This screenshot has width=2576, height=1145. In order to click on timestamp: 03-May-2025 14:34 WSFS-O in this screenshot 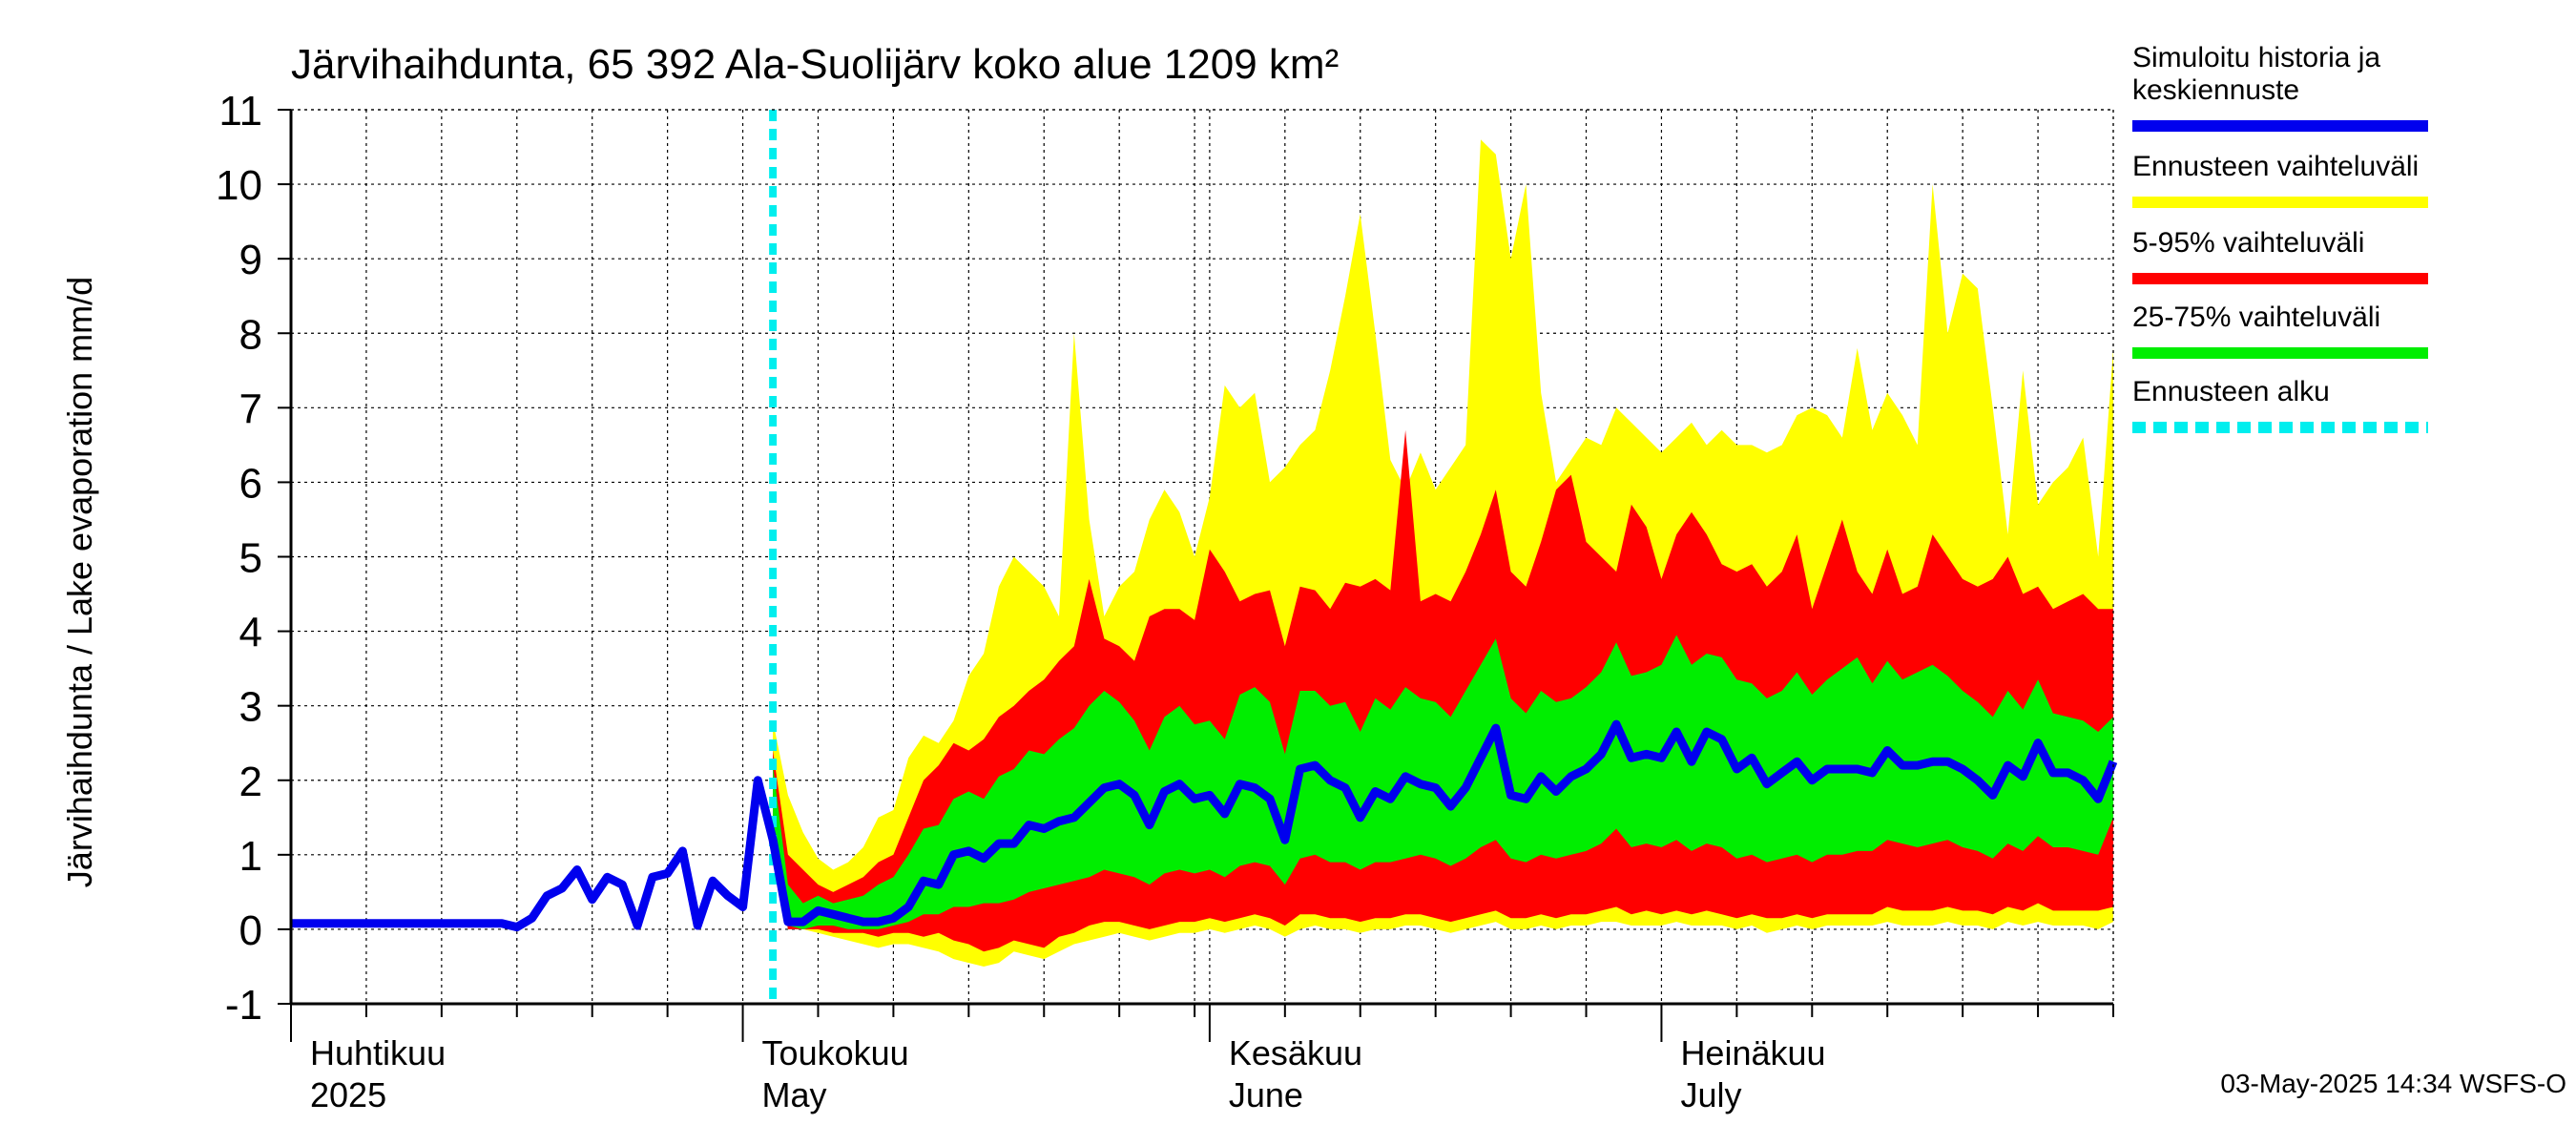, I will do `click(2393, 1083)`.